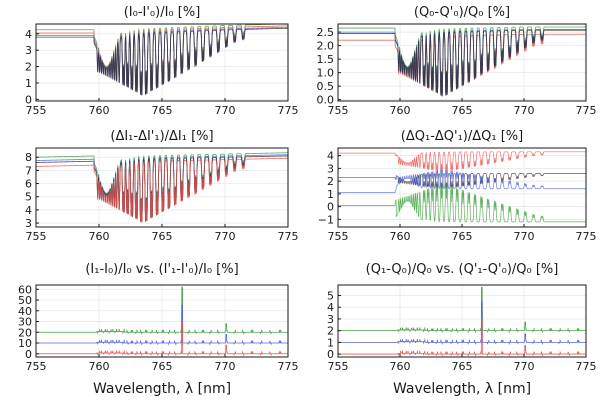  Describe the element at coordinates (25, 289) in the screenshot. I see `y-tick-label: 60` at that location.